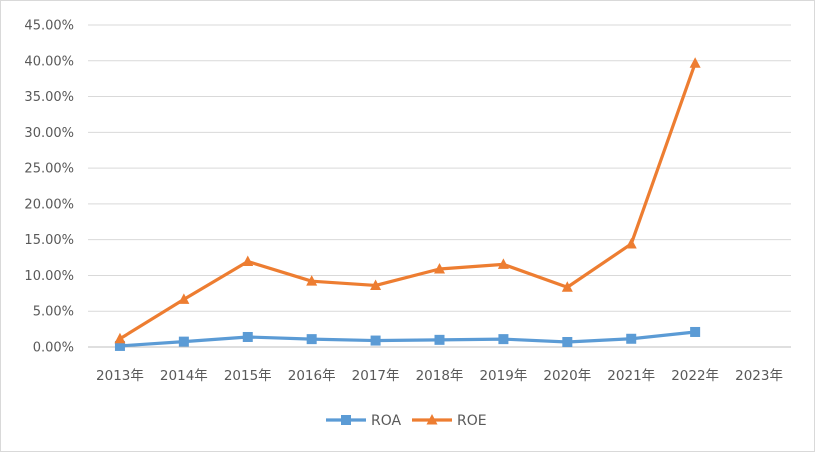 This screenshot has width=815, height=457. Describe the element at coordinates (432, 419) in the screenshot. I see `legend-marker-roe` at that location.